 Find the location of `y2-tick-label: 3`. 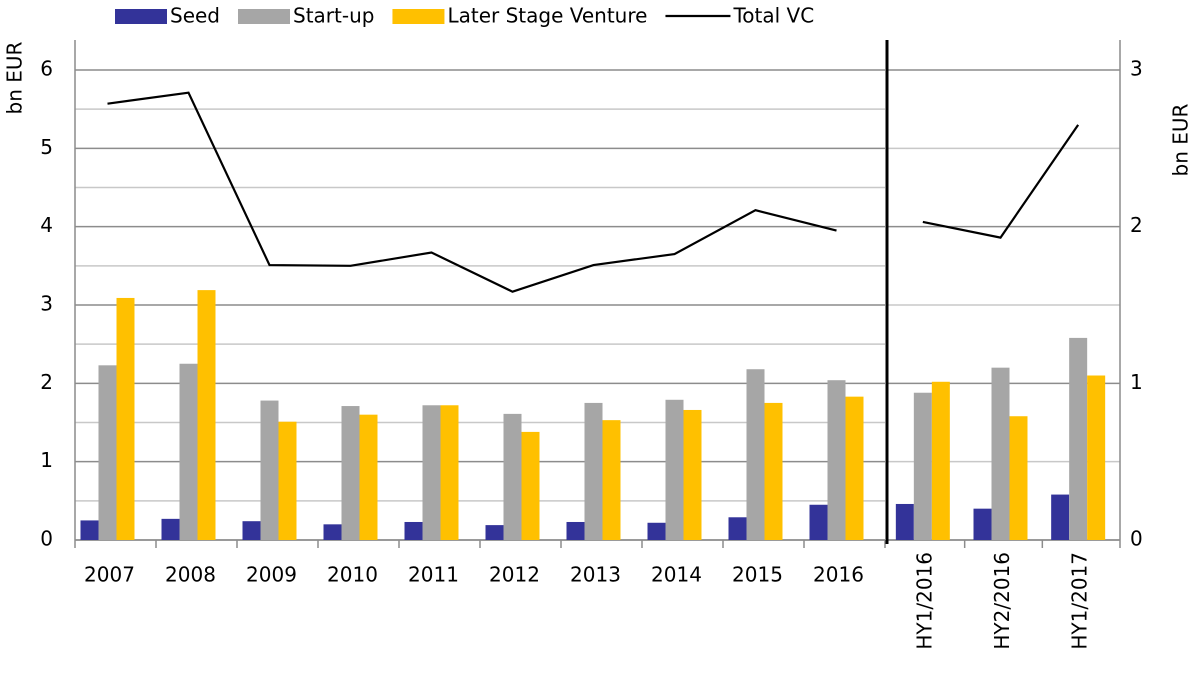

y2-tick-label: 3 is located at coordinates (1136, 69).